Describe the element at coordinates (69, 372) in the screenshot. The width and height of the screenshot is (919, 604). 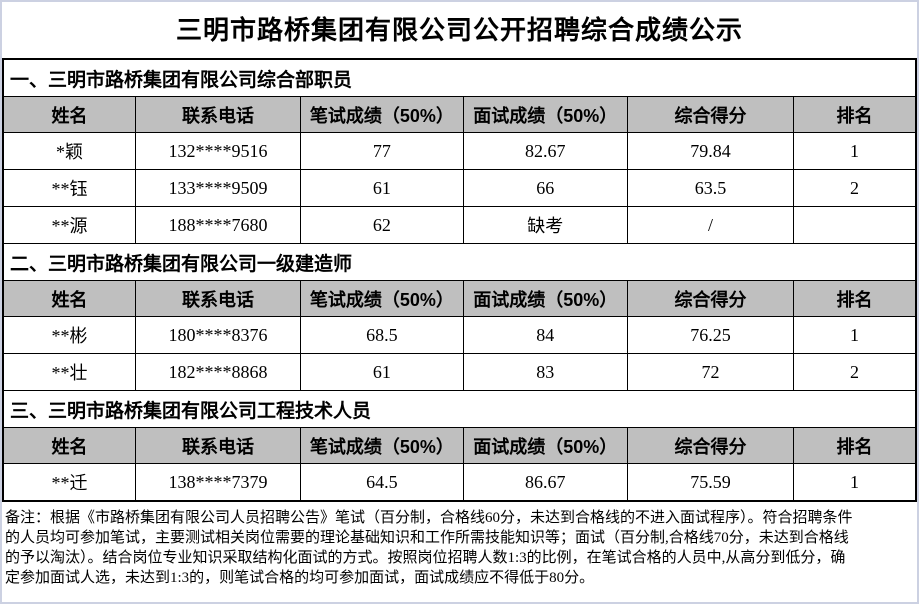
I see `table-cell: **壮` at that location.